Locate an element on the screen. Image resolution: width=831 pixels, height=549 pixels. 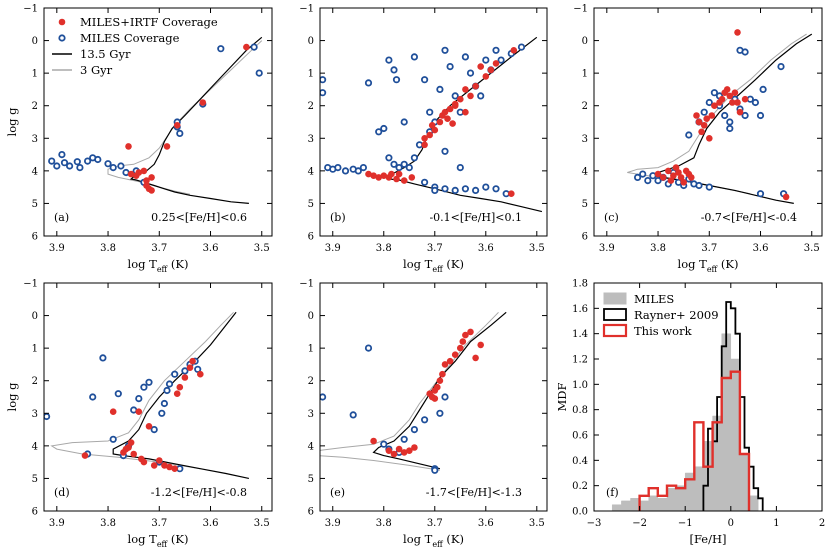
panel-letter: (f) is located at coordinates (612, 492).